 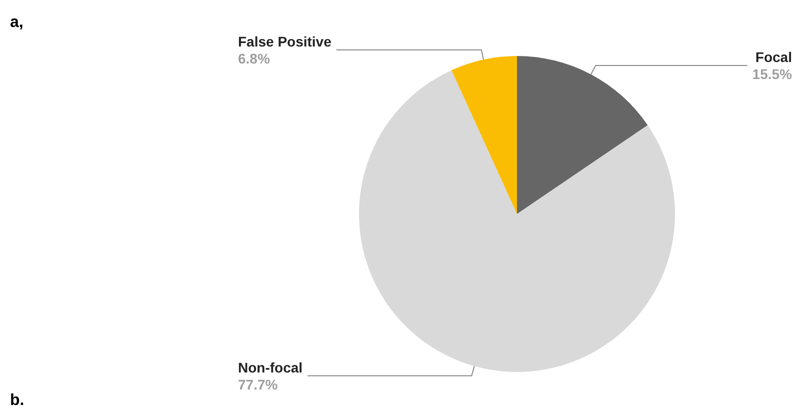 What do you see at coordinates (285, 41) in the screenshot?
I see `slice-label: False Positive` at bounding box center [285, 41].